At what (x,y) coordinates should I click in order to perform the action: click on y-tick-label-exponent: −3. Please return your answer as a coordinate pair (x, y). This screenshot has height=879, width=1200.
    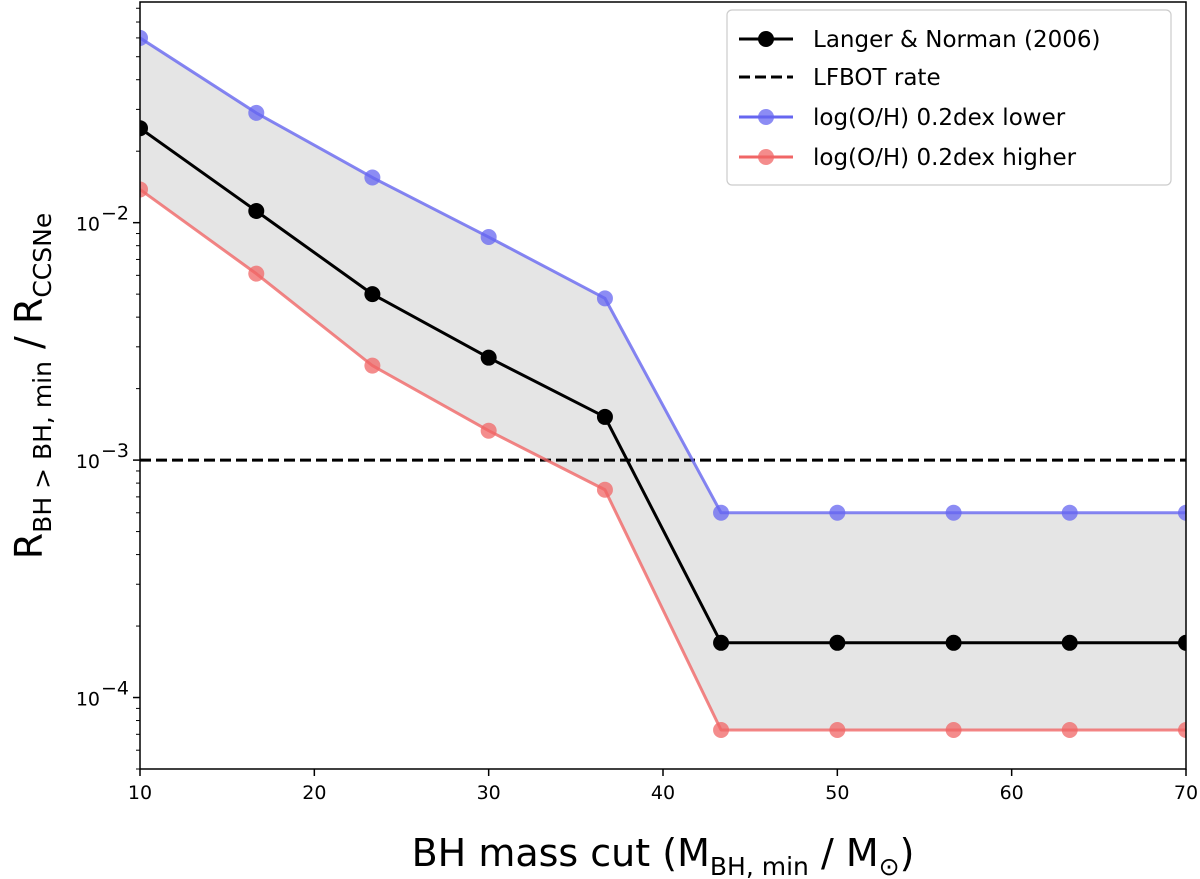
    Looking at the image, I should click on (115, 451).